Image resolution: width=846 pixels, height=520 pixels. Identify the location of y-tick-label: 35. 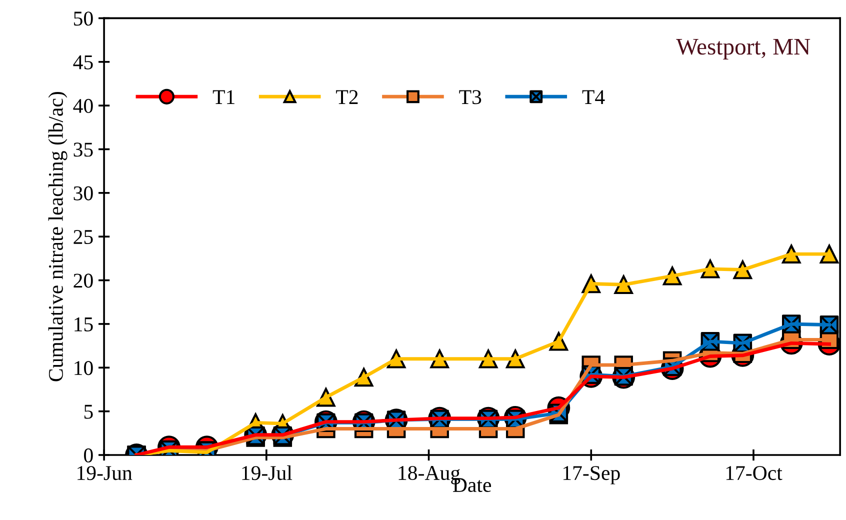
(83, 149).